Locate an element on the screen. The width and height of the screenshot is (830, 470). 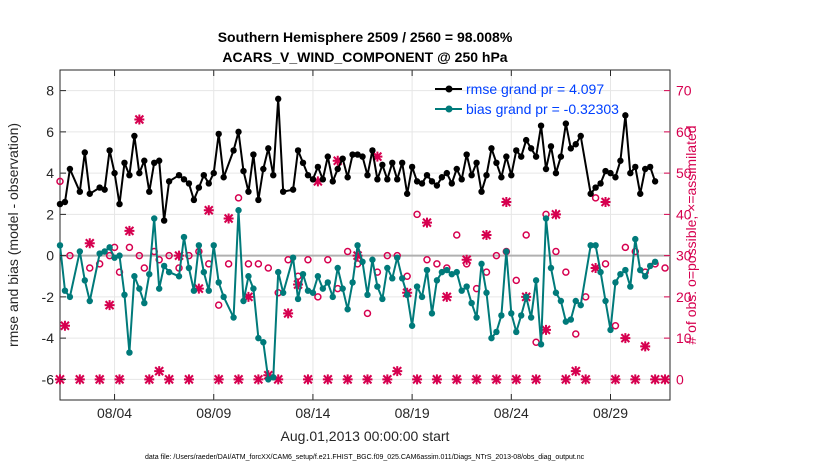
y-tick-label-left: 6 is located at coordinates (50, 132).